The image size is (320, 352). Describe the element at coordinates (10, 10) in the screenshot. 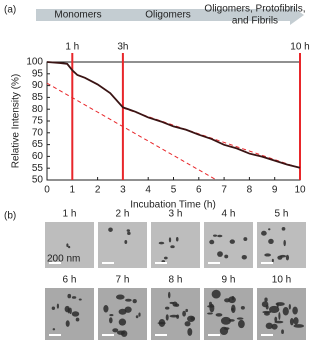

I see `panel-label: (a)` at that location.